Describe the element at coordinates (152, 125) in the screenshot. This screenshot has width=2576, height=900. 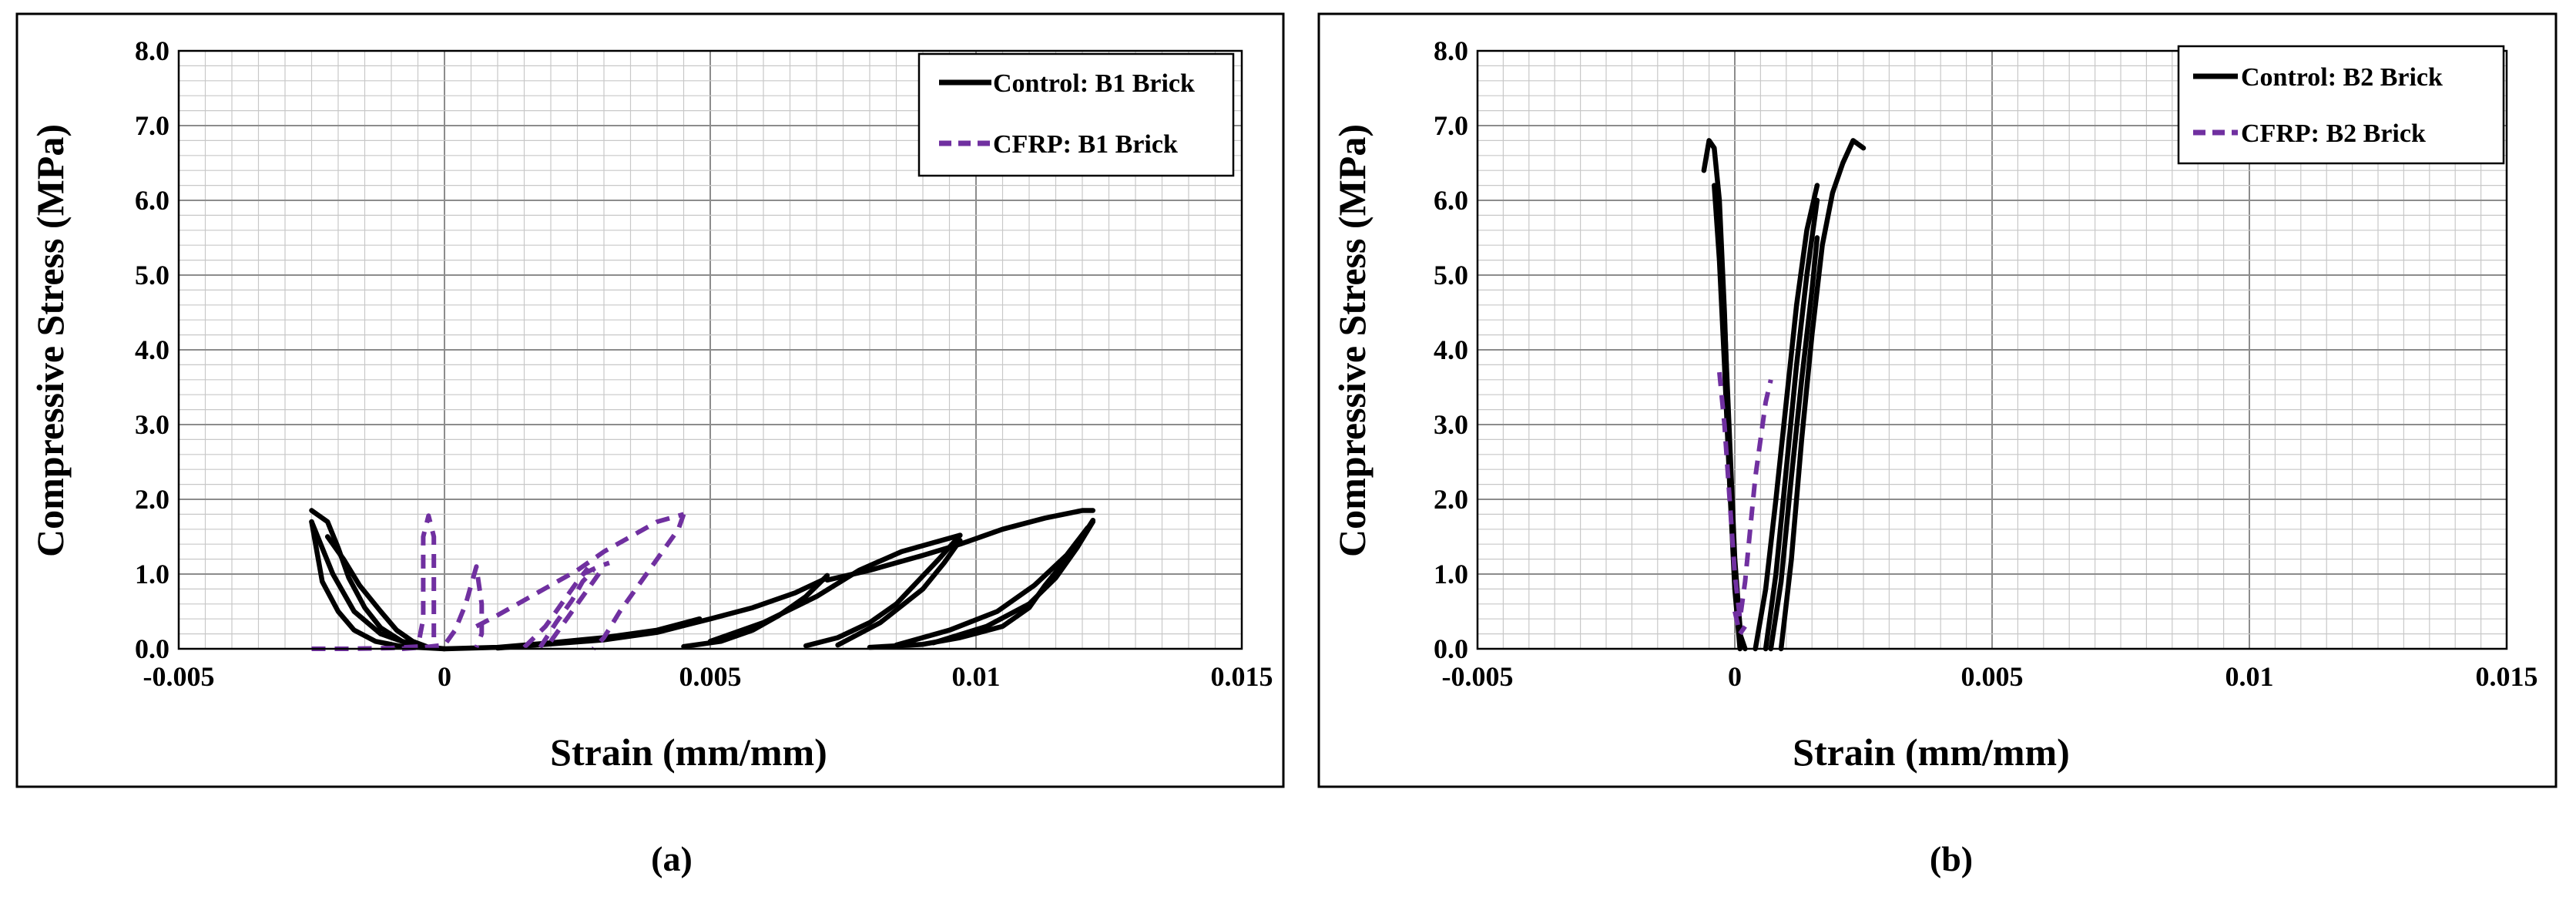
I see `panel-a-y-tick-label: 7.0` at that location.